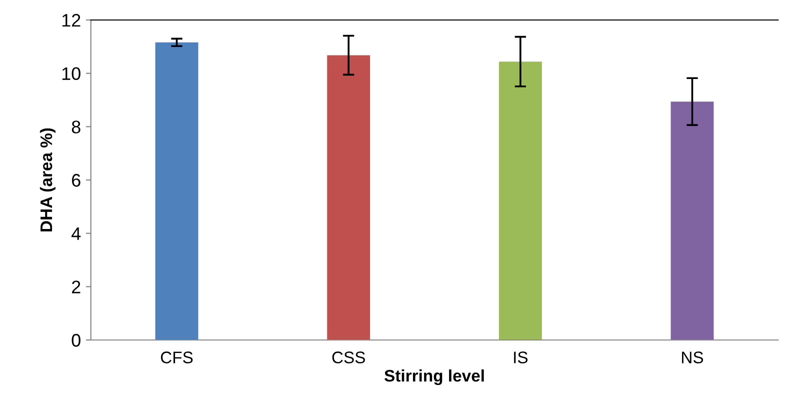  Describe the element at coordinates (76, 180) in the screenshot. I see `y-tick-label: 6` at that location.